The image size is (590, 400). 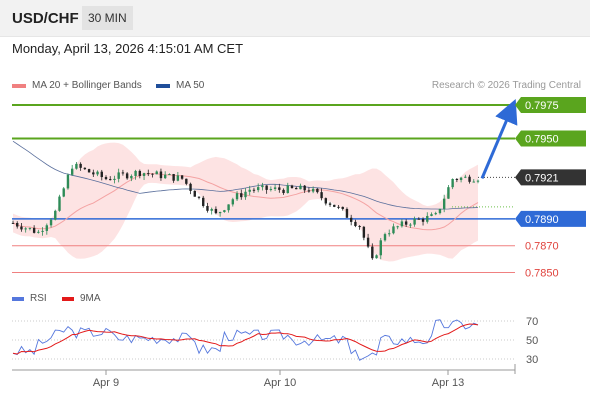 I want to click on rsi-tick-label-50: 50, so click(x=532, y=341).